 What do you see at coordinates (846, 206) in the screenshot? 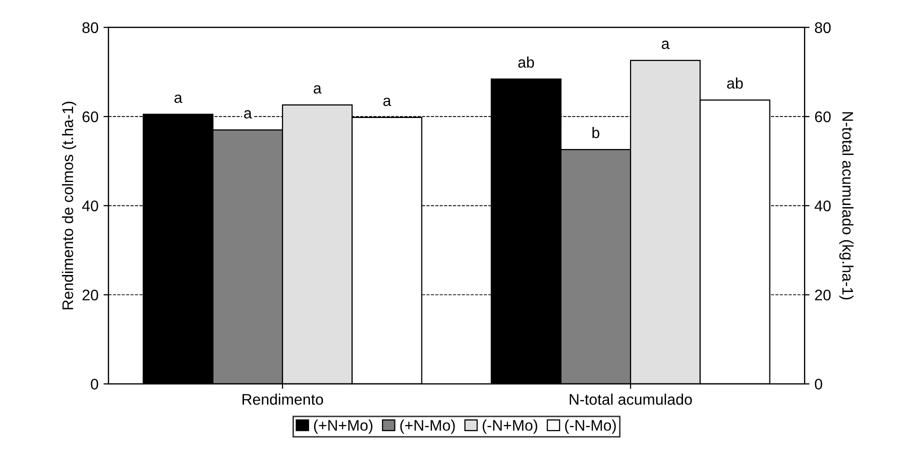
I see `y2-axis-title: N-total acumulado (kg.ha-1)` at bounding box center [846, 206].